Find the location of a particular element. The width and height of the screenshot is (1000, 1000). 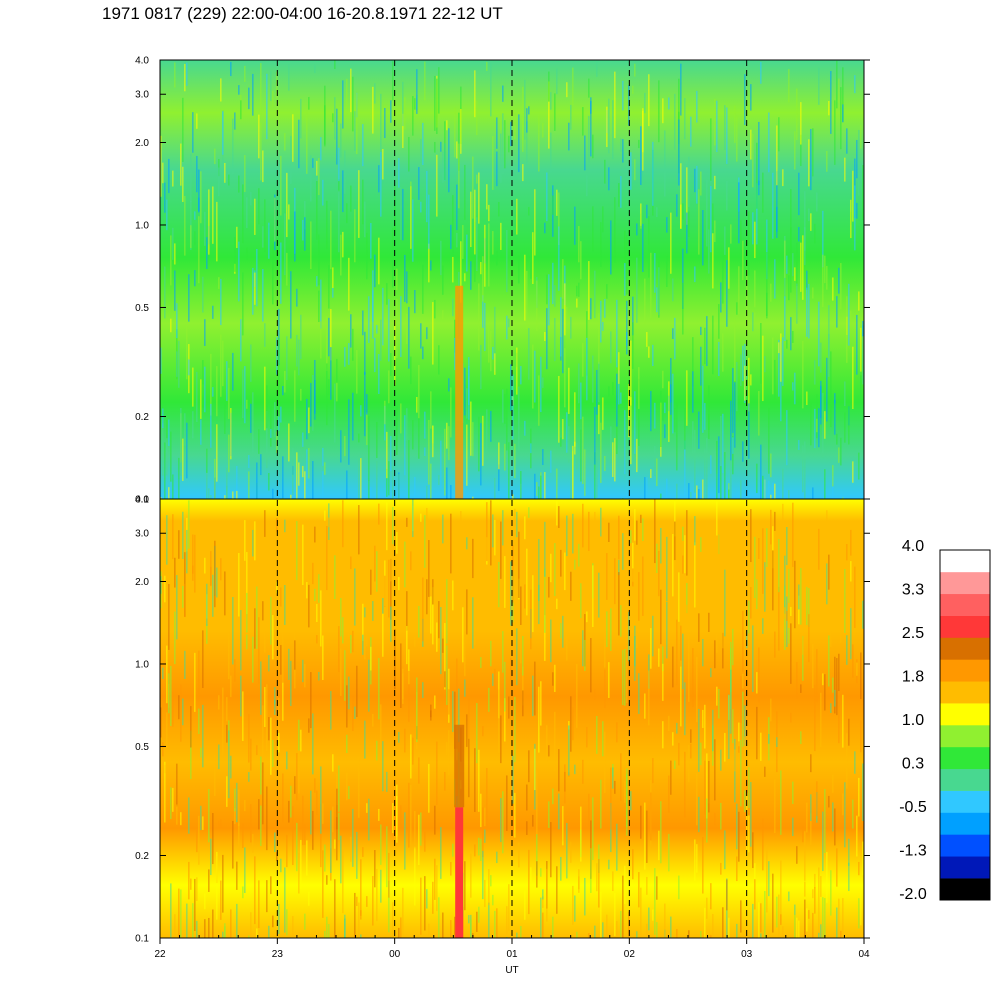

colorbar-label: 1.0 is located at coordinates (913, 720).